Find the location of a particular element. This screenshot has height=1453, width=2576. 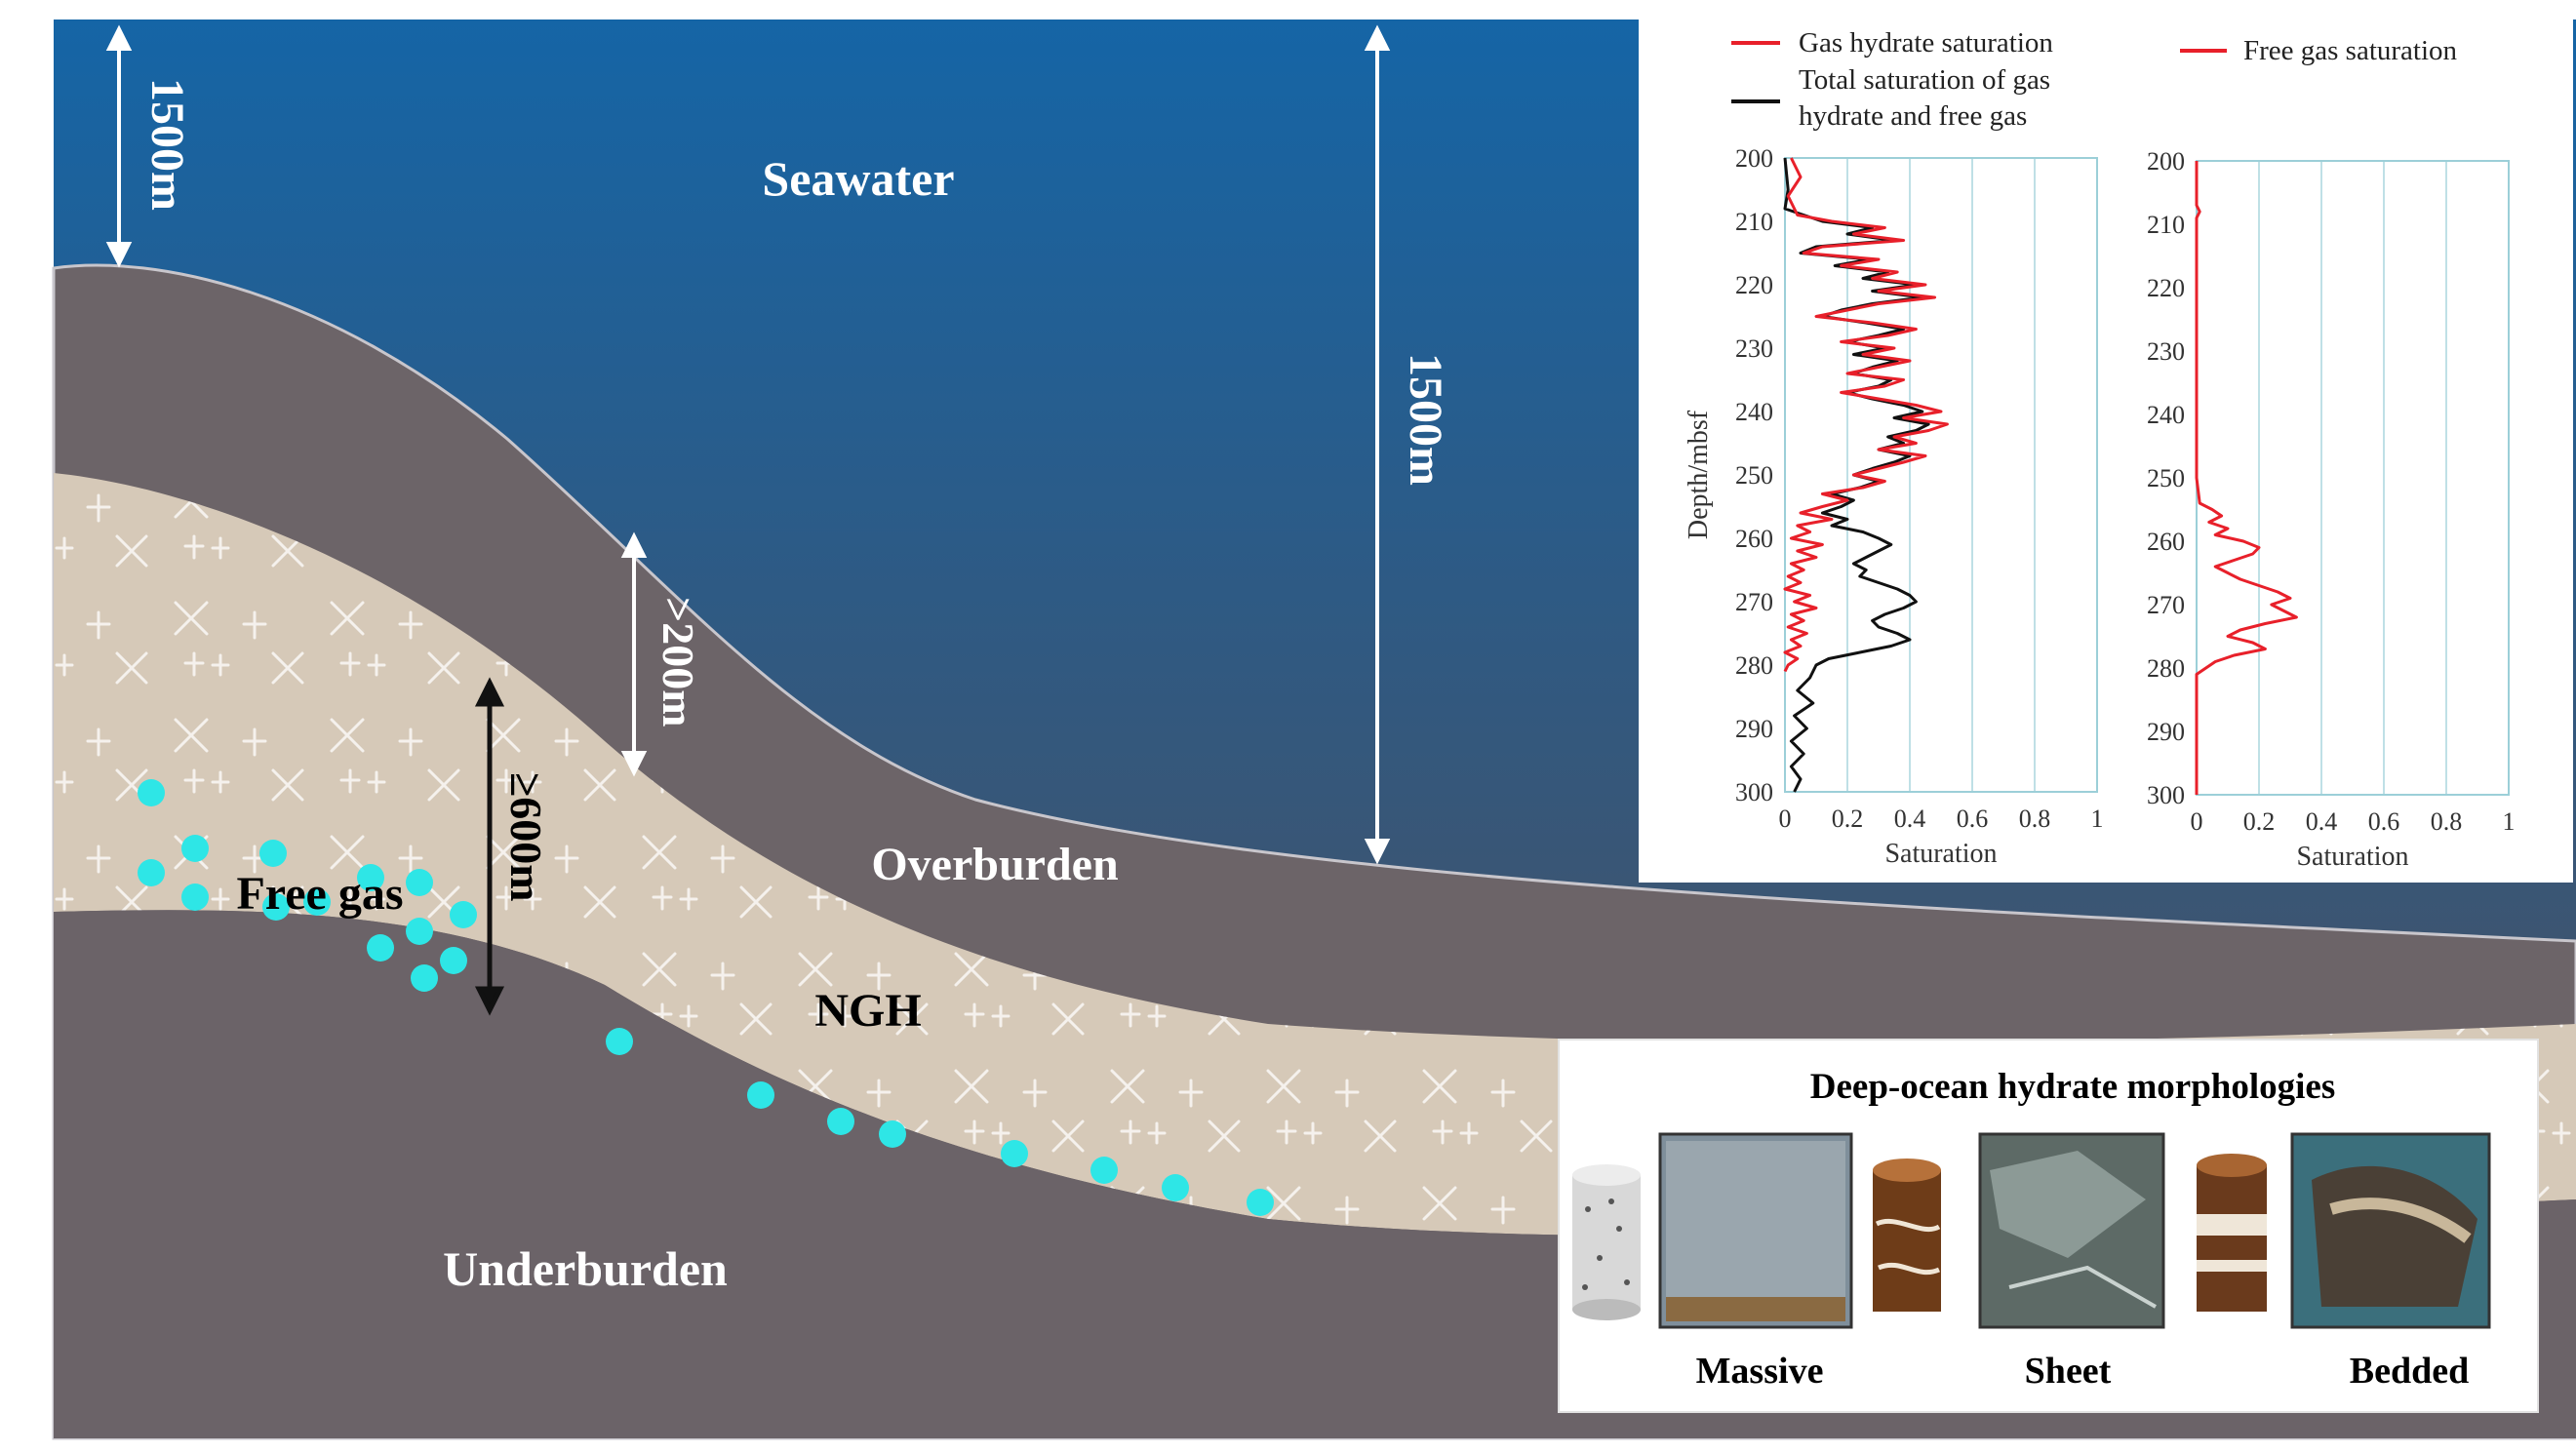

morphology-label-sheet: Sheet is located at coordinates (2068, 1372).